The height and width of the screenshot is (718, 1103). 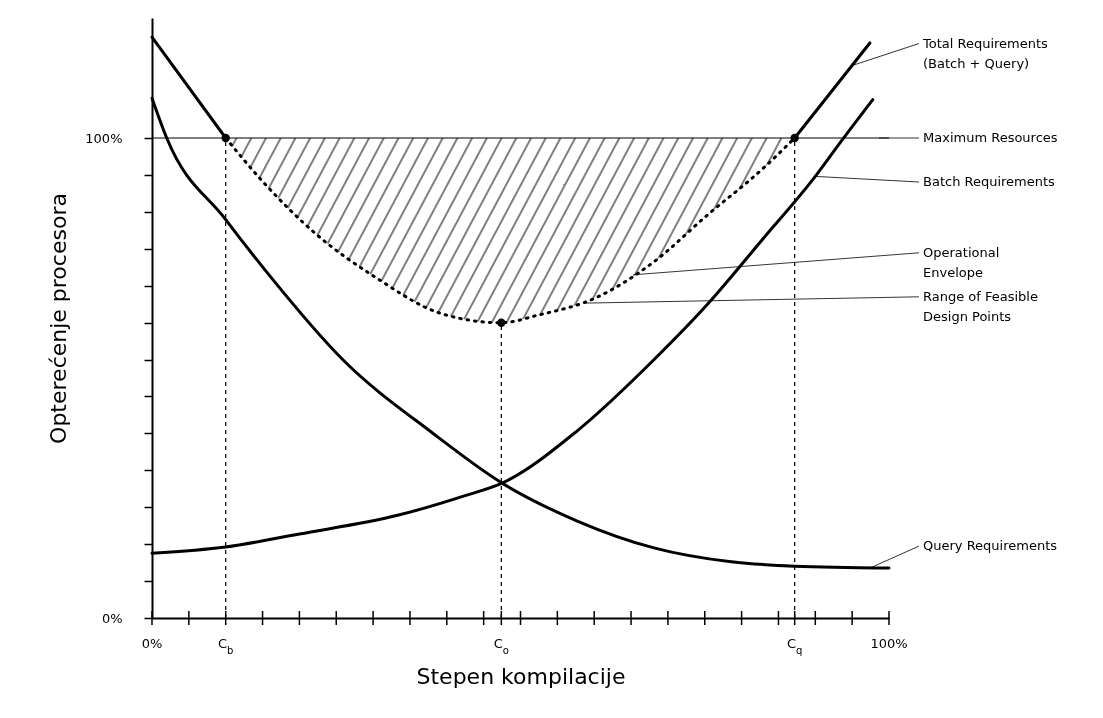 What do you see at coordinates (990, 546) in the screenshot?
I see `annotation: Query Requirements` at bounding box center [990, 546].